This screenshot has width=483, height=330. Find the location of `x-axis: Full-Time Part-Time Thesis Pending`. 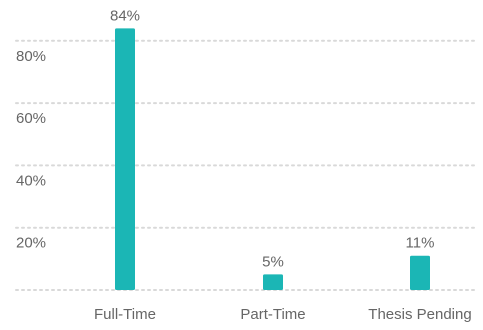

x-axis: Full-Time Part-Time Thesis Pending is located at coordinates (283, 314).